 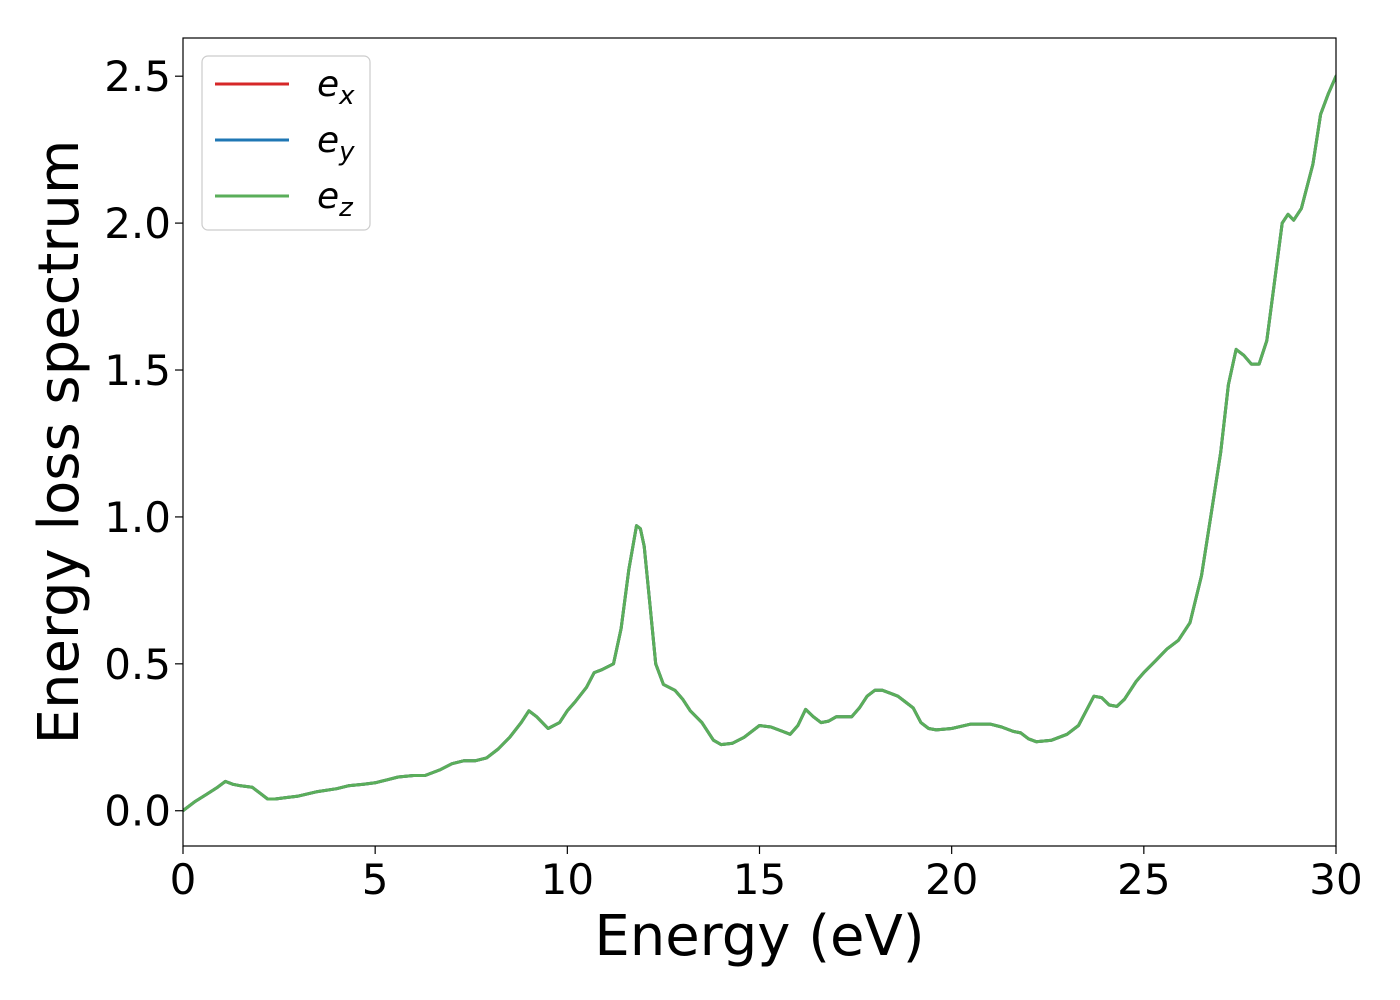 I want to click on y-axis: 0.0 0.5 1.0 1.5 2.0 2.5, so click(x=143, y=444).